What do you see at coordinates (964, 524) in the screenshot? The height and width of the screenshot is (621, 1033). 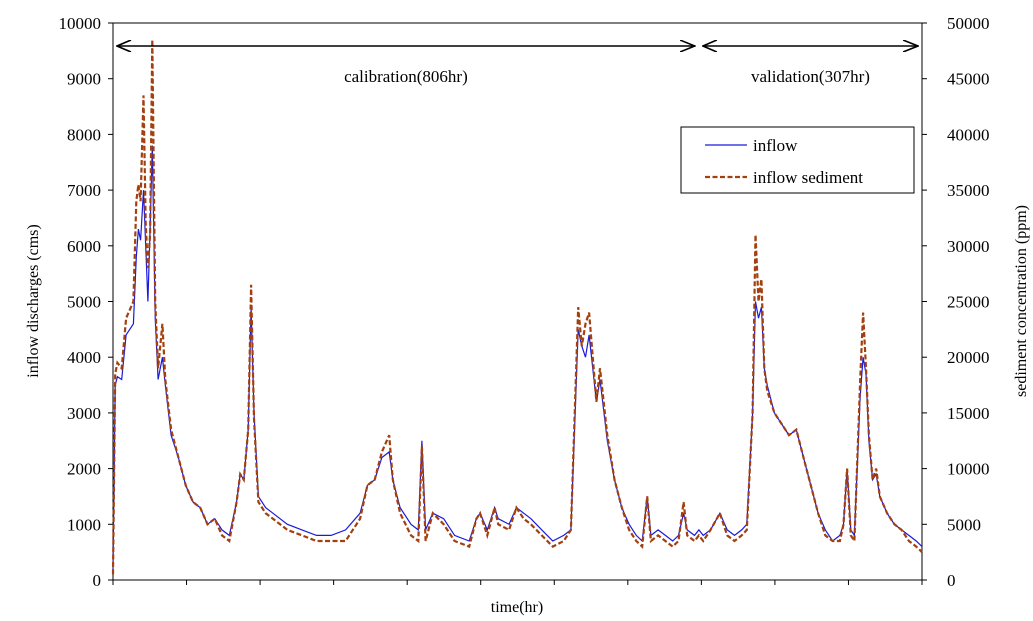 I see `y2-tick-label: 5000` at bounding box center [964, 524].